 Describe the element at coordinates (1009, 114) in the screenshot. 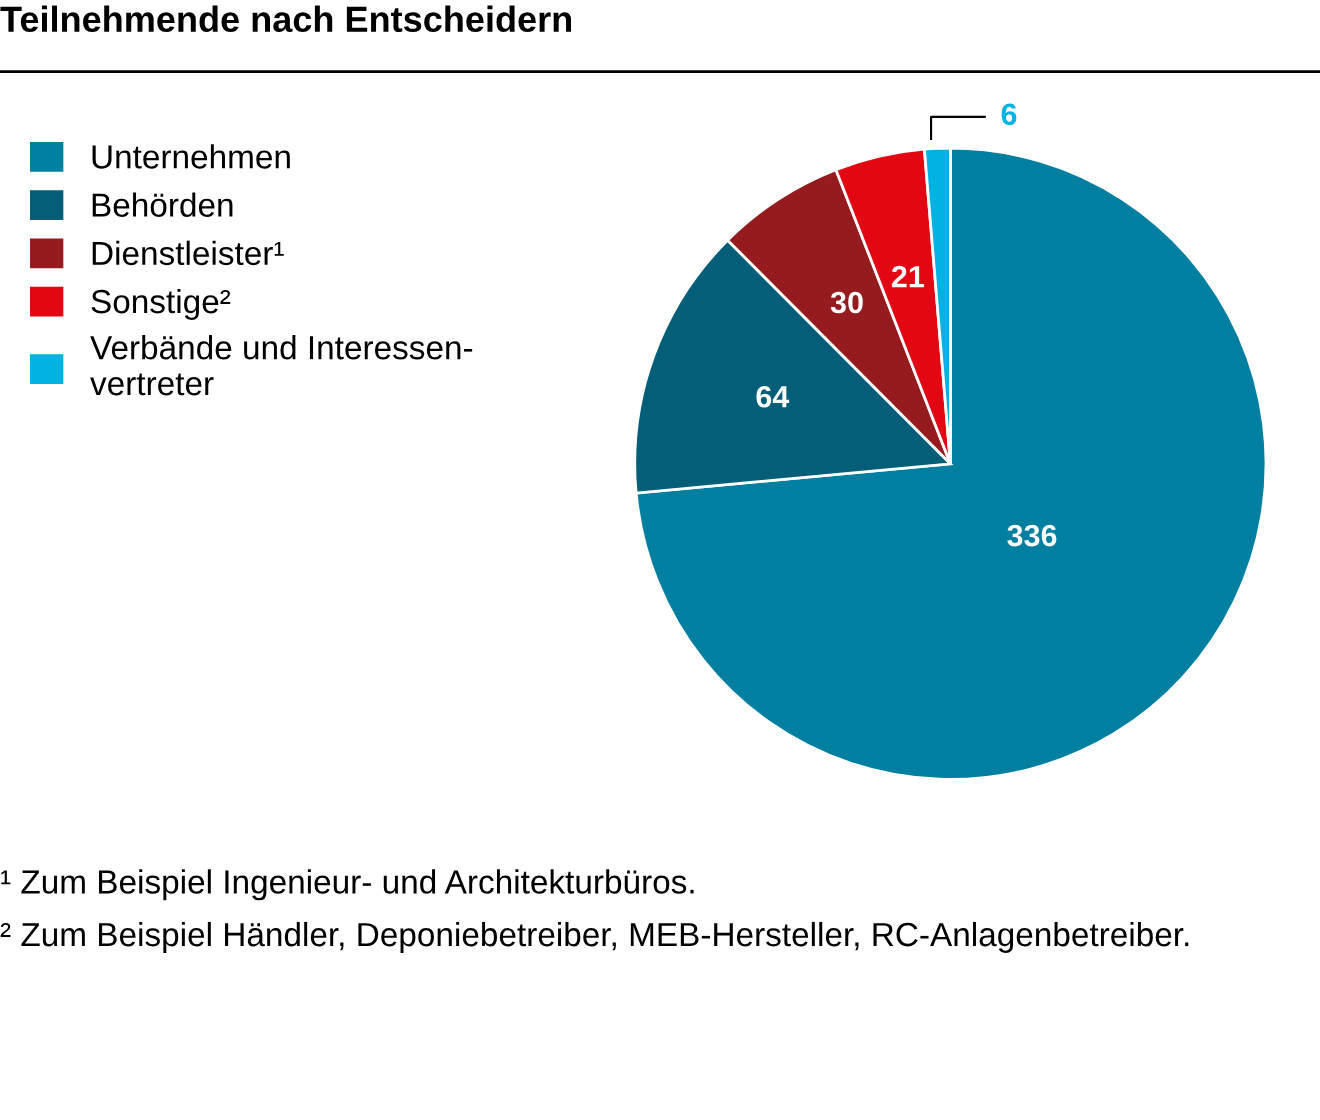

I see `data-label: 6` at that location.